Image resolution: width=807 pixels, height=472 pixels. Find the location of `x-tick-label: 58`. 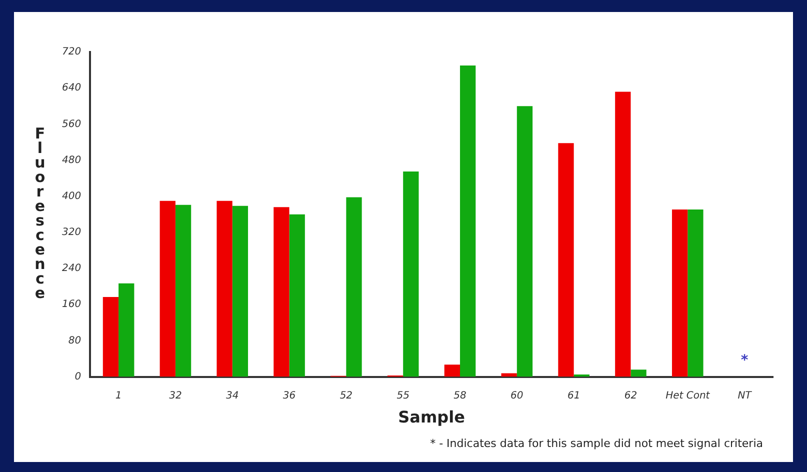

x-tick-label: 58 is located at coordinates (460, 396).